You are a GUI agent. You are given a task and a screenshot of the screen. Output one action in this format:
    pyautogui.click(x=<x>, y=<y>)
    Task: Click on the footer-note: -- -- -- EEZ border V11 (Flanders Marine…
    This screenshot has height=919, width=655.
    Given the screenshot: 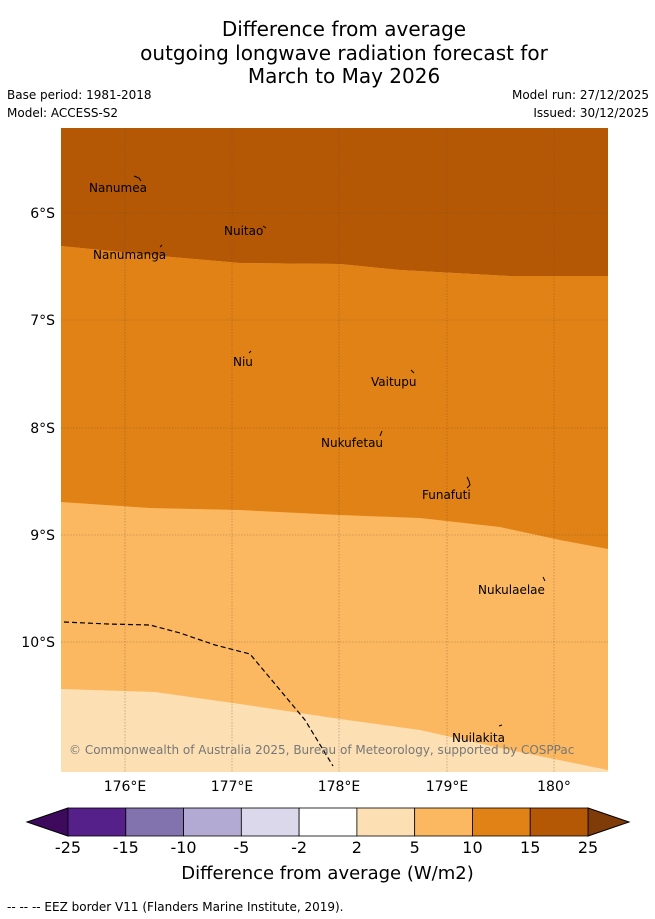 What is the action you would take?
    pyautogui.click(x=175, y=907)
    